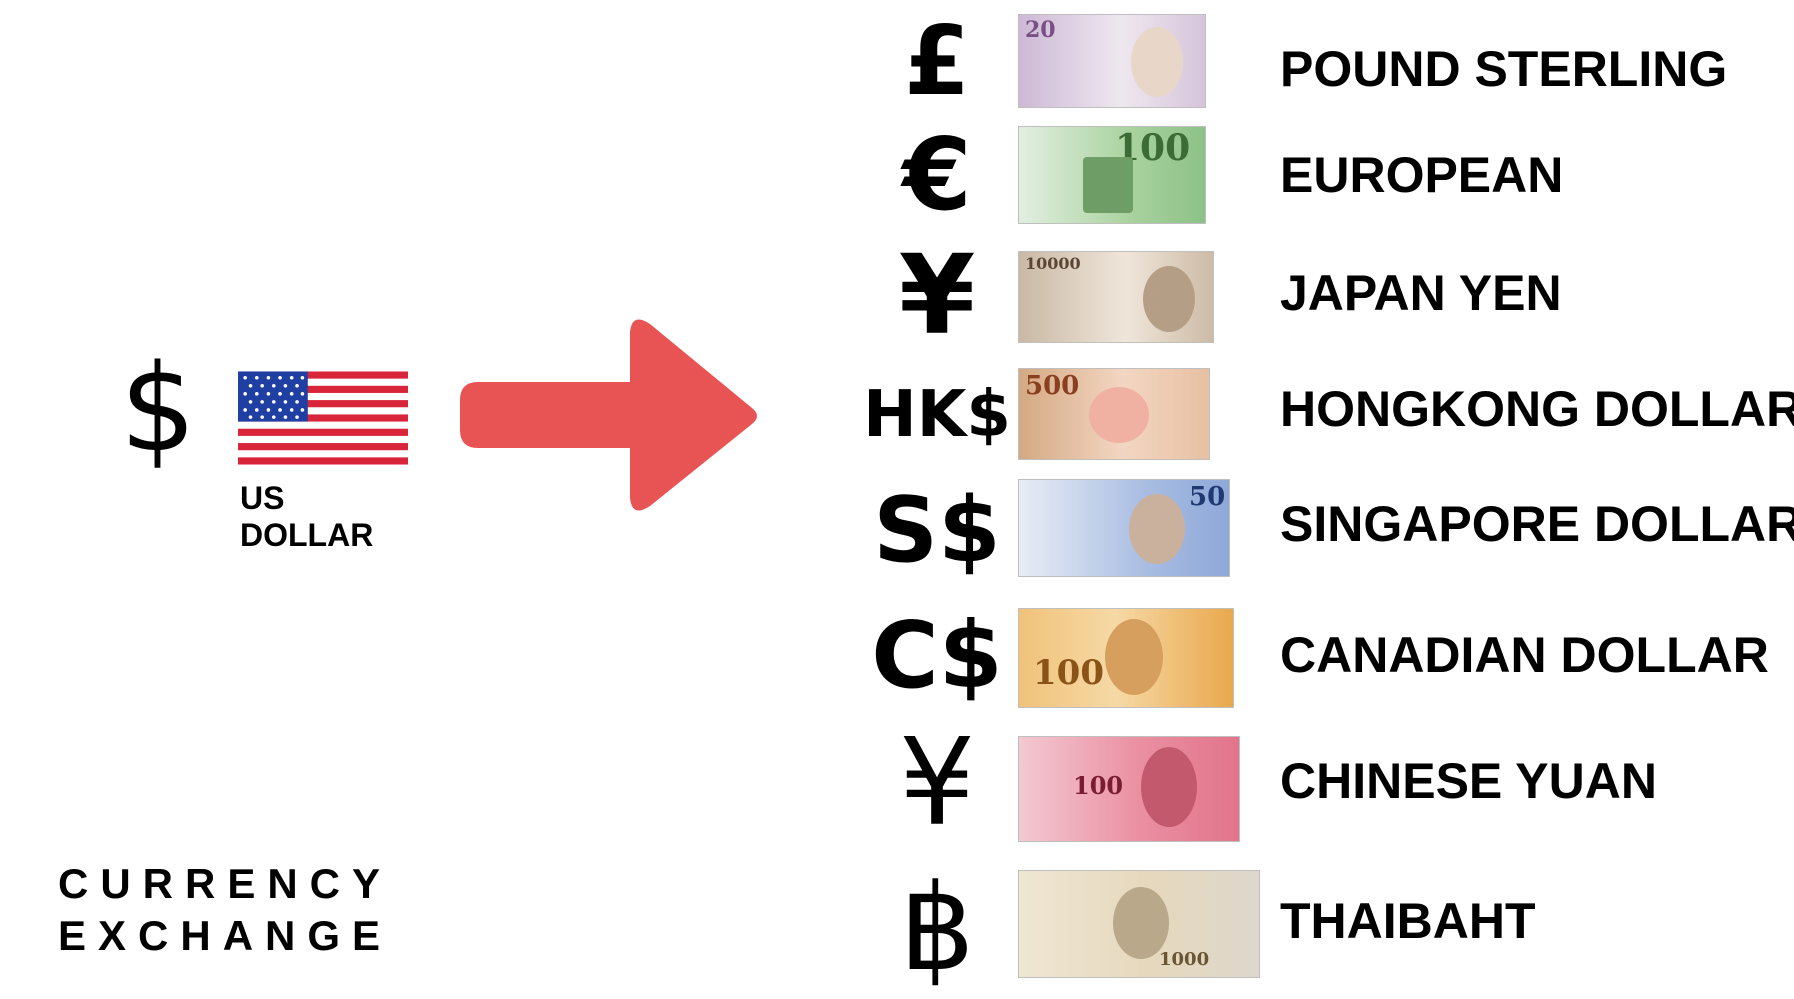  I want to click on banknote-denomination: 20, so click(1040, 30).